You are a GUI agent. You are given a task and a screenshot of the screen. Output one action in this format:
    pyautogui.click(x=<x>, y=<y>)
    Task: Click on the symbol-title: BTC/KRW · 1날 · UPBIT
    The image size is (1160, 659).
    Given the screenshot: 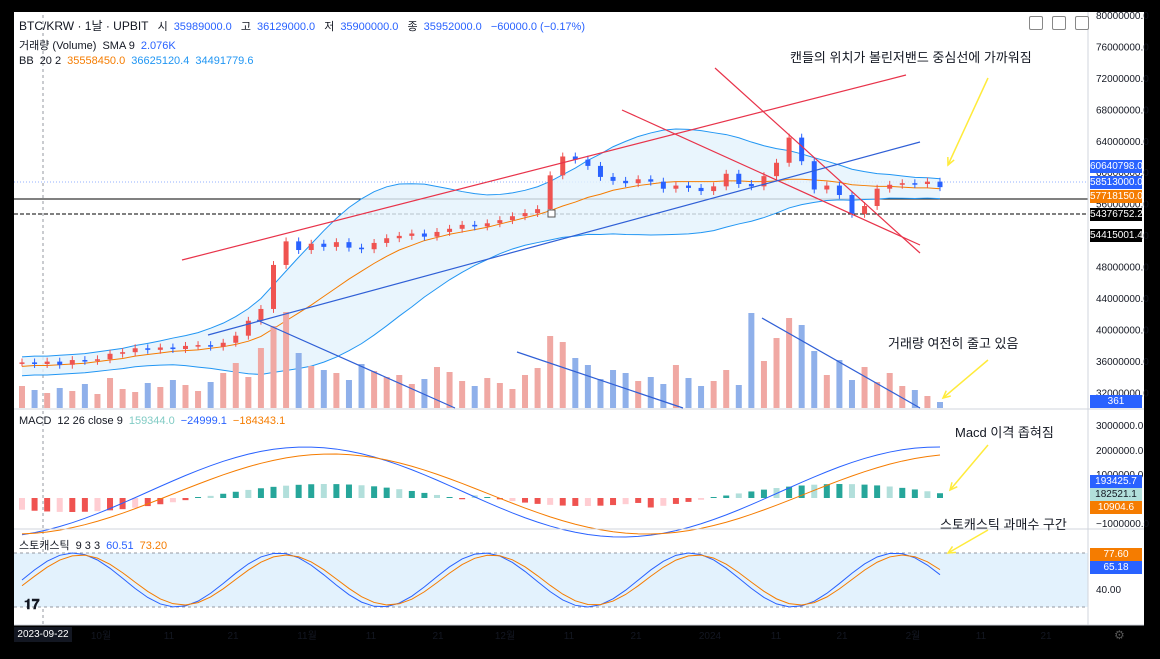 What is the action you would take?
    pyautogui.click(x=84, y=26)
    